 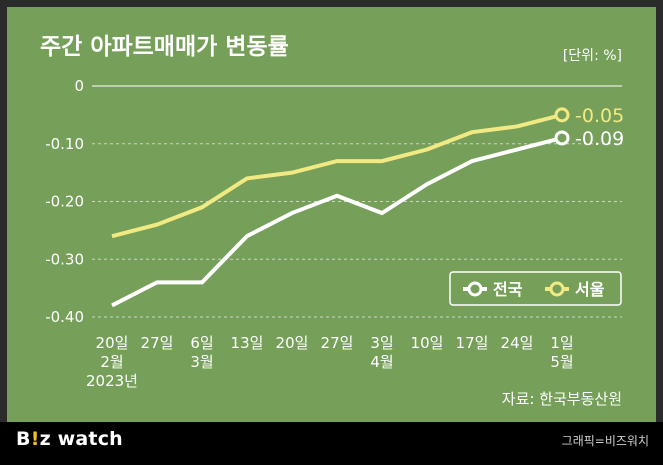 What do you see at coordinates (69, 439) in the screenshot?
I see `bizwatch-logo: B!z watch` at bounding box center [69, 439].